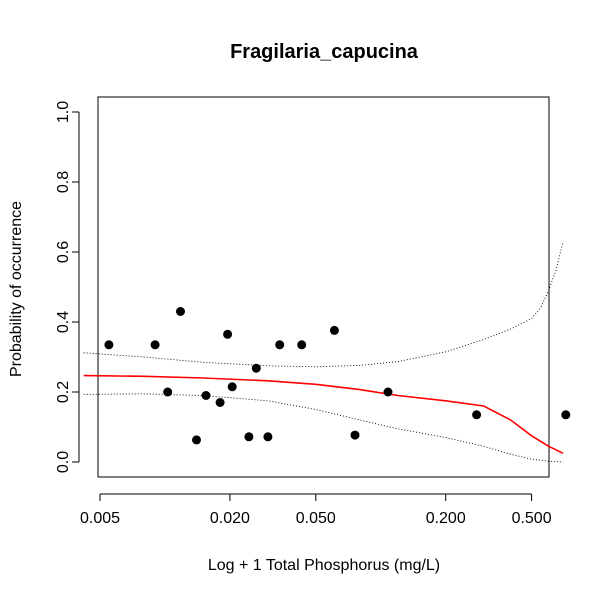 This screenshot has width=600, height=600. Describe the element at coordinates (63, 252) in the screenshot. I see `y-tick-label: 0.6` at that location.